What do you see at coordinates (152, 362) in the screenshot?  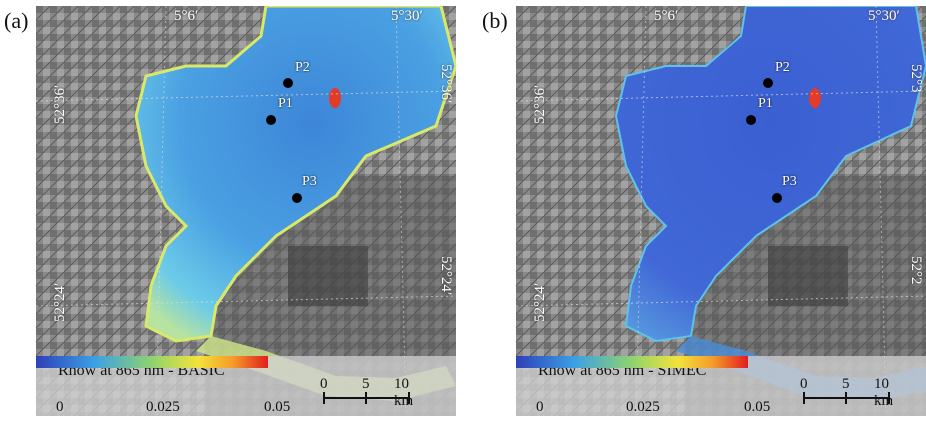 I see `colorbar-a` at bounding box center [152, 362].